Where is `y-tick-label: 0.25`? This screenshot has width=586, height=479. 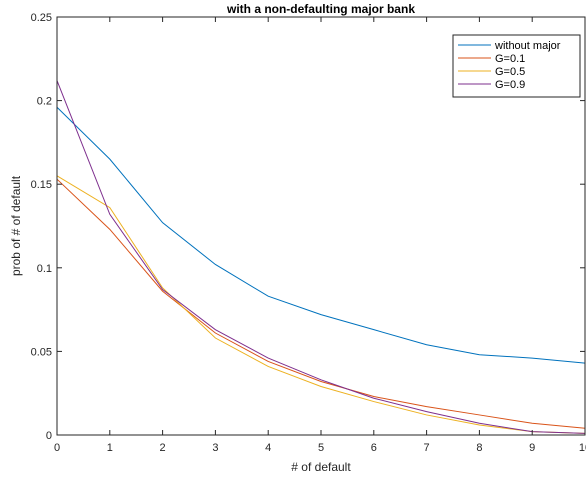
y-tick-label: 0.25 is located at coordinates (41, 18).